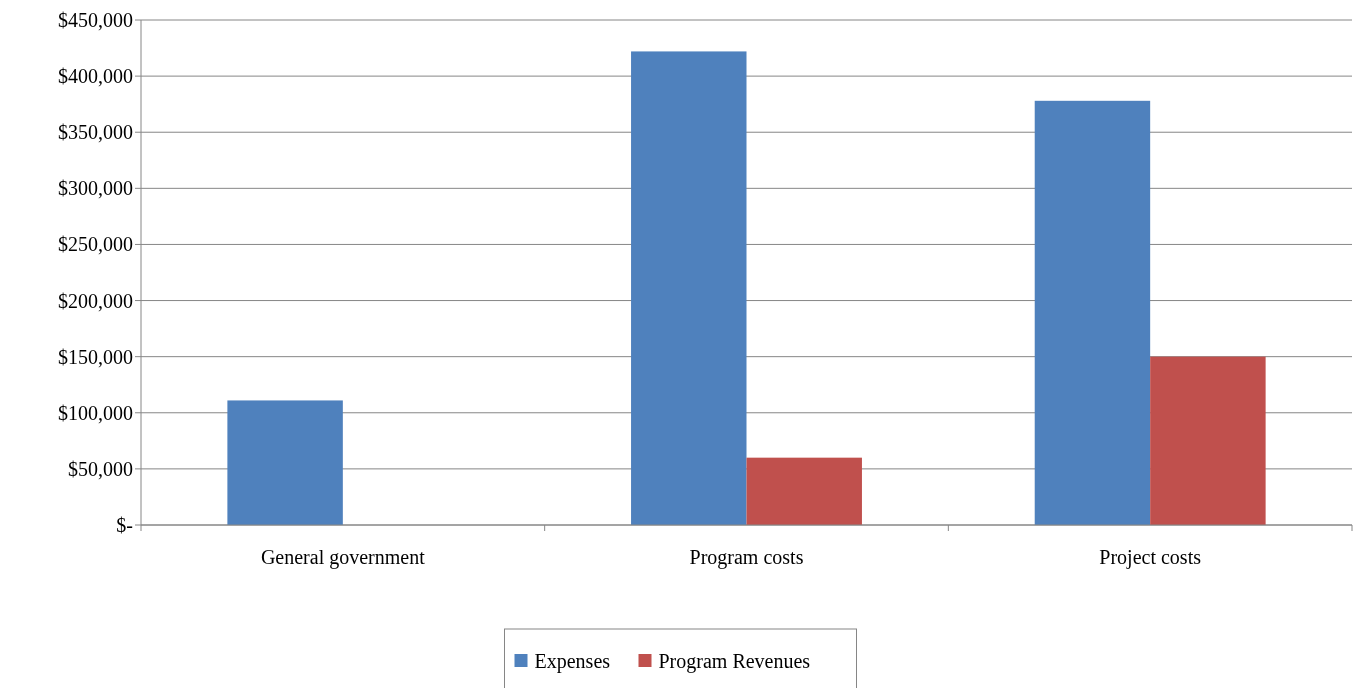 The image size is (1361, 688). Describe the element at coordinates (95, 76) in the screenshot. I see `y-tick-label: $400,000` at that location.